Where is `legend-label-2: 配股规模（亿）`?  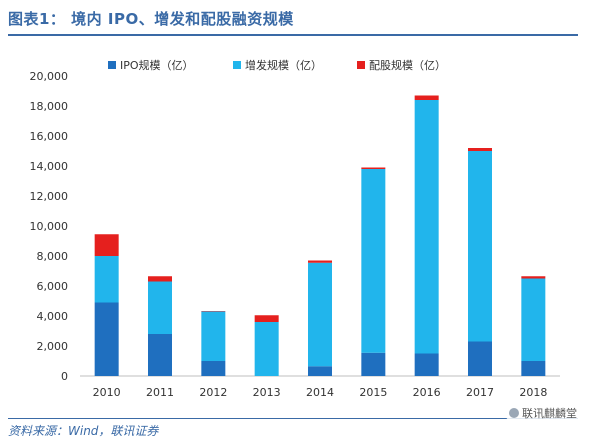
legend-label-2: 配股规模（亿） is located at coordinates (407, 65).